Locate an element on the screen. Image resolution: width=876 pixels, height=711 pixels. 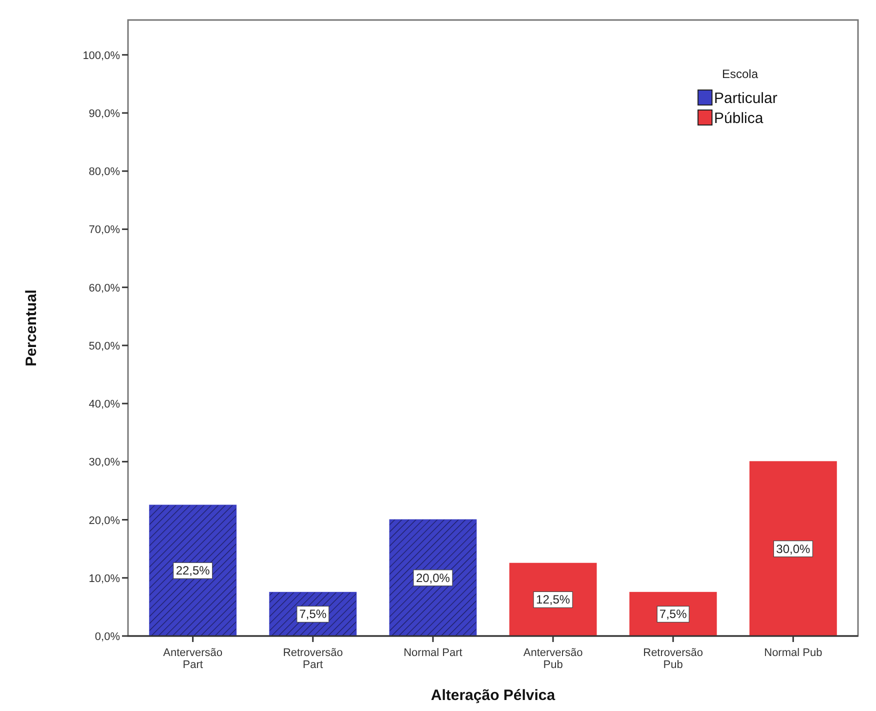
y-tick-label: 40,0% is located at coordinates (104, 404).